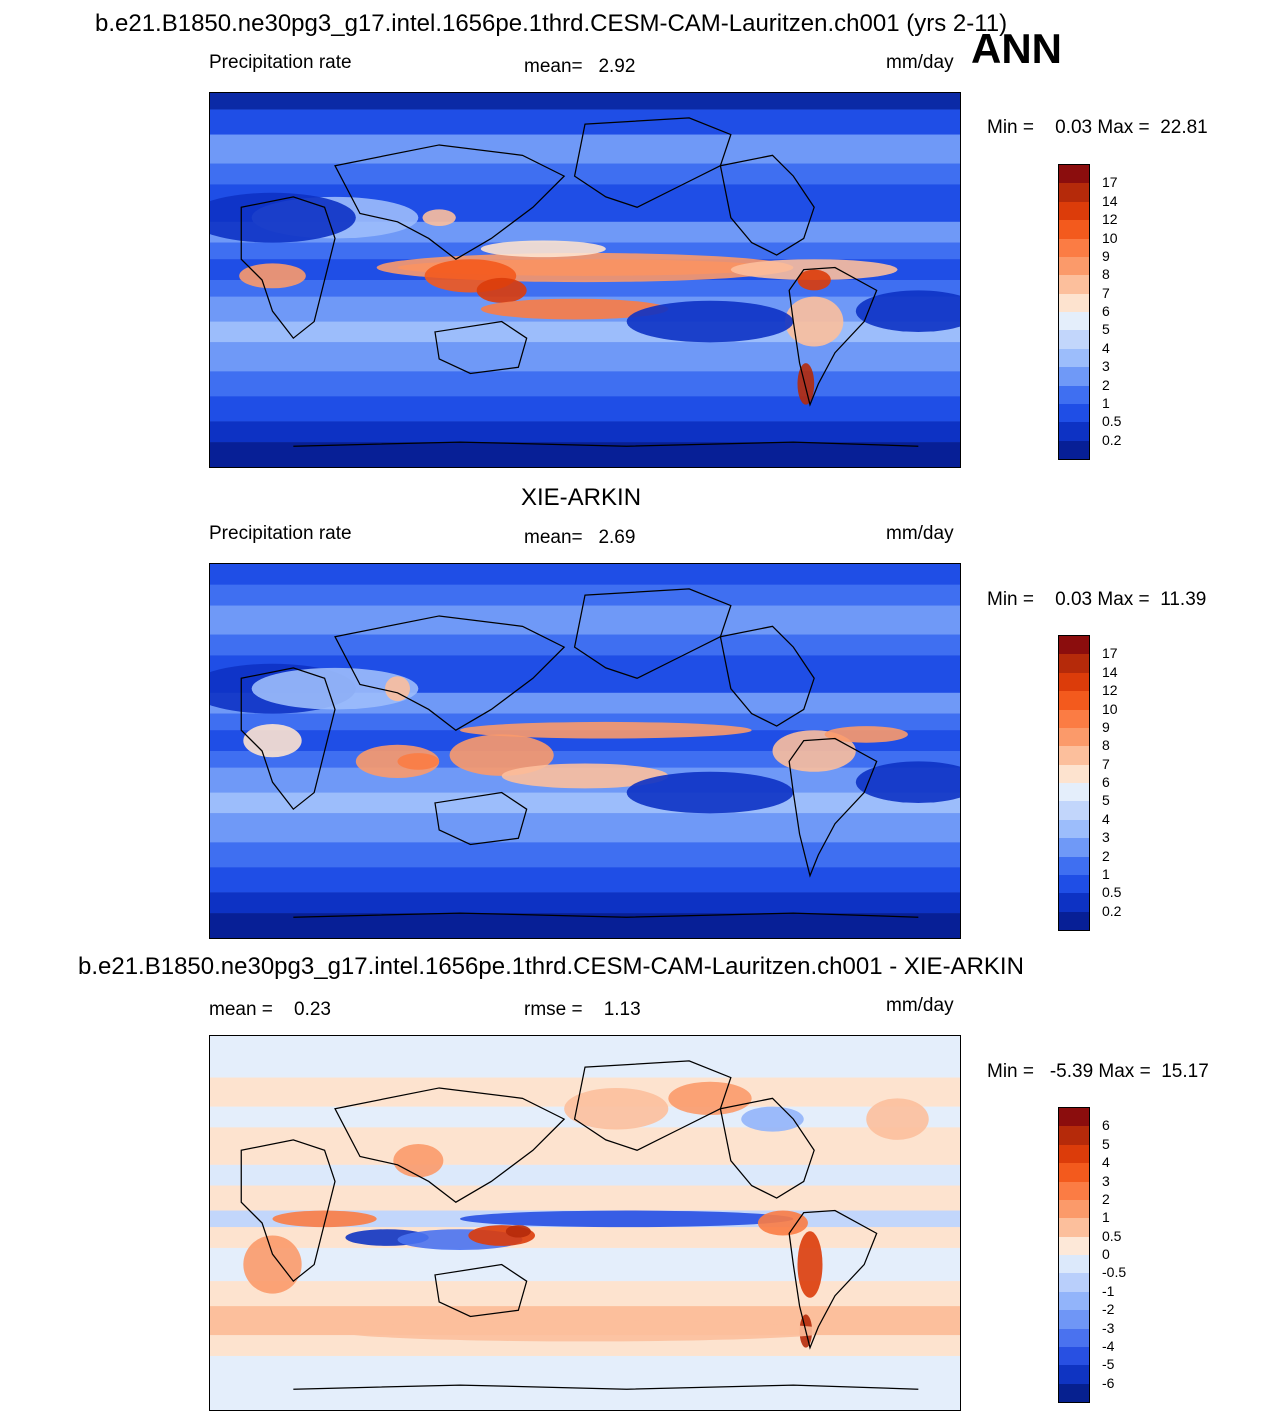  What do you see at coordinates (1097, 599) in the screenshot?
I see `panel2-minmax: Min = 0.03 Max = 11.39` at bounding box center [1097, 599].